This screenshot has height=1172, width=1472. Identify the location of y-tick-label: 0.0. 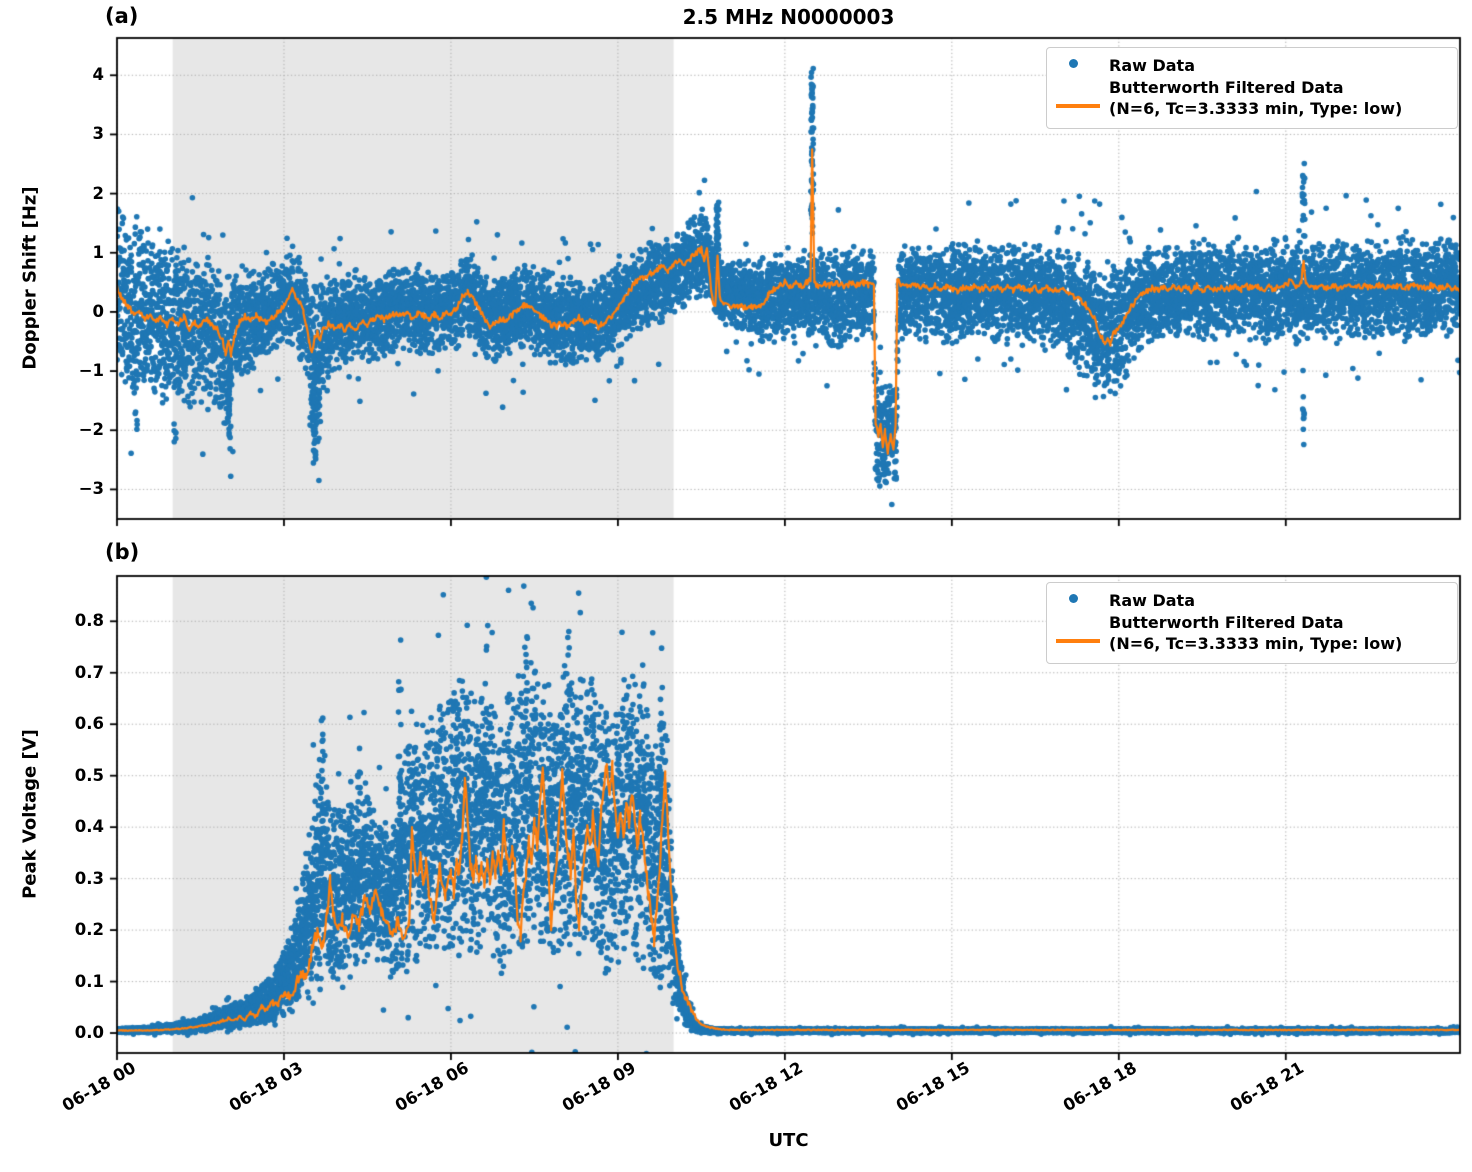
(89, 1033).